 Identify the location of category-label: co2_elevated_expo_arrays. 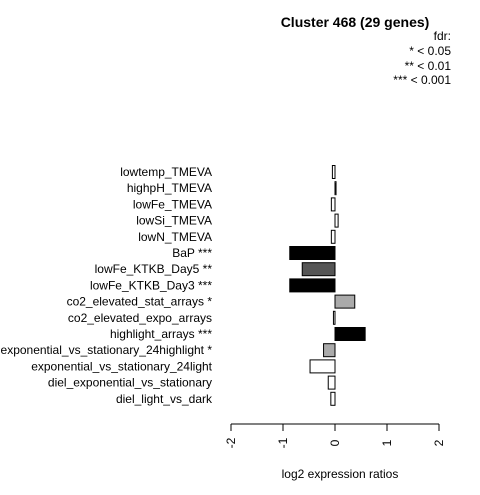
(140, 318).